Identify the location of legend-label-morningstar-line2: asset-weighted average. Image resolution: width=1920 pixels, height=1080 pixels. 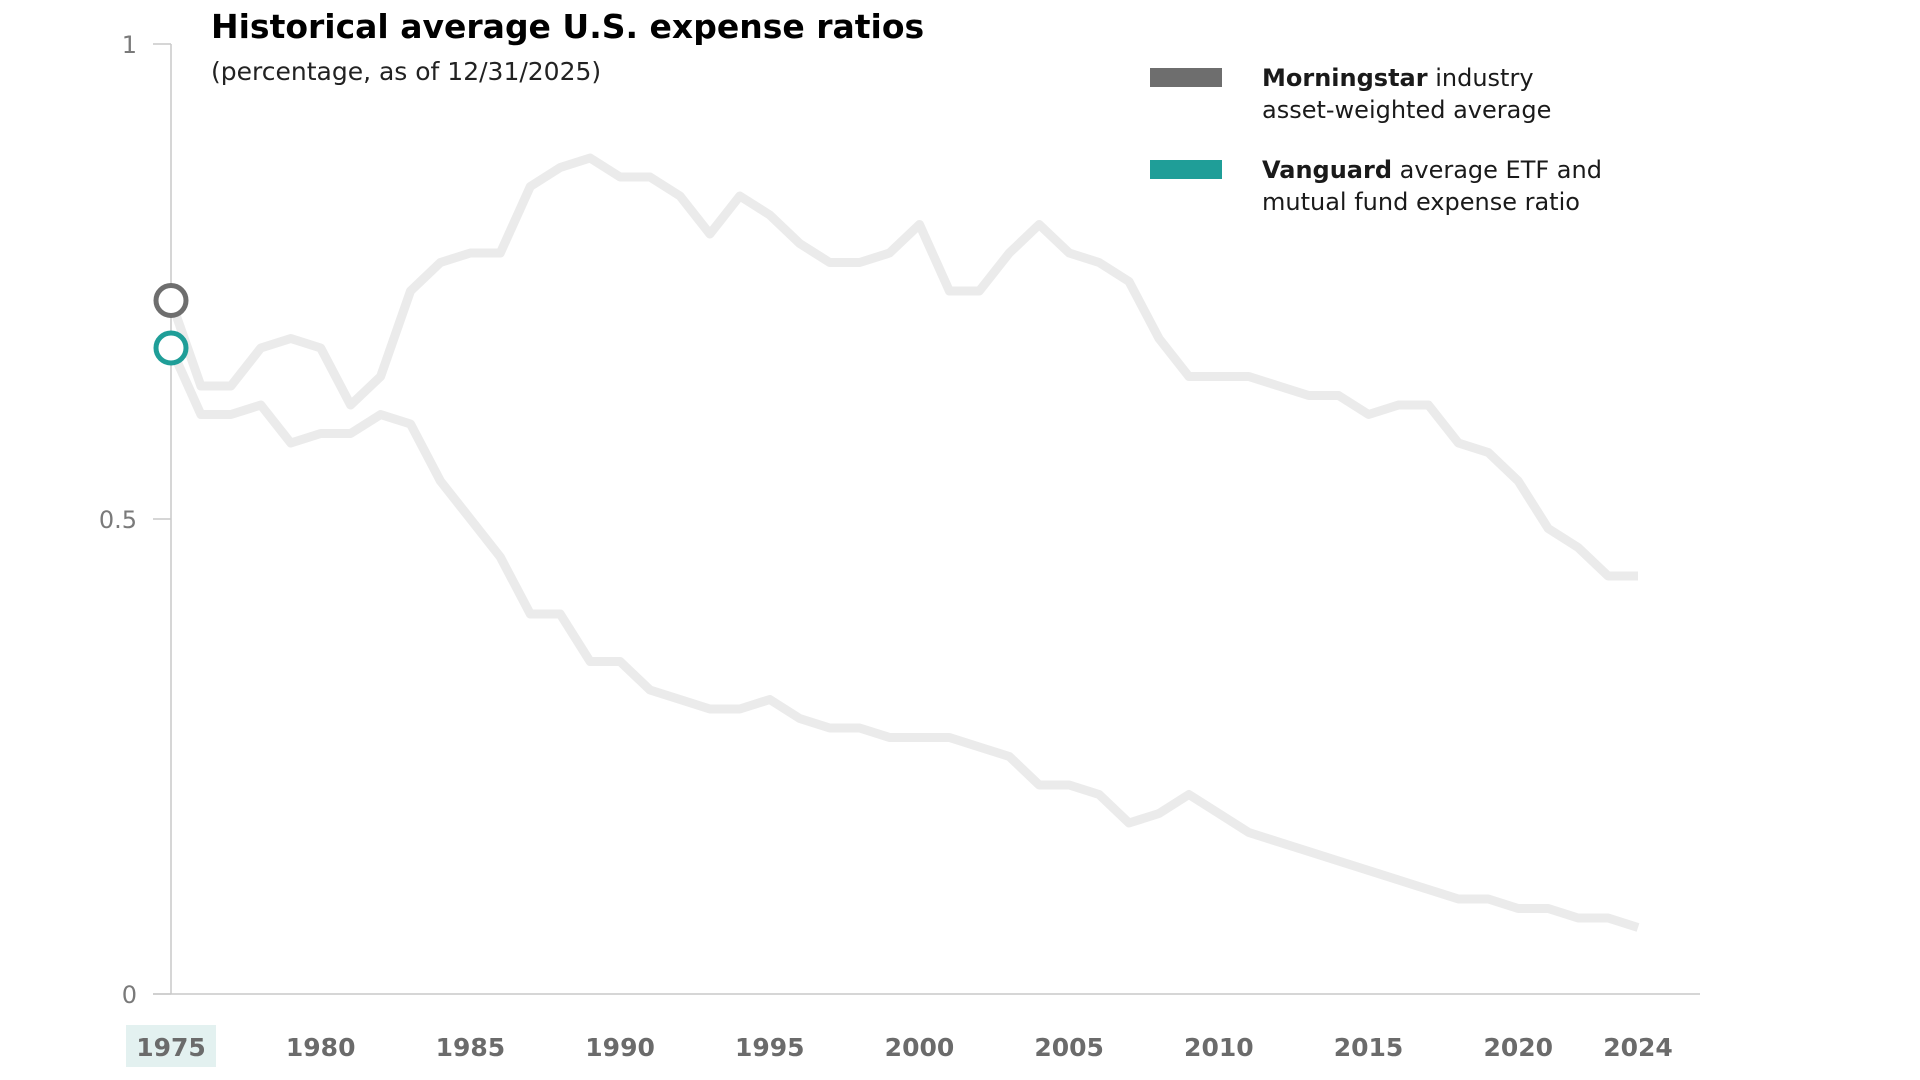
(1406, 110).